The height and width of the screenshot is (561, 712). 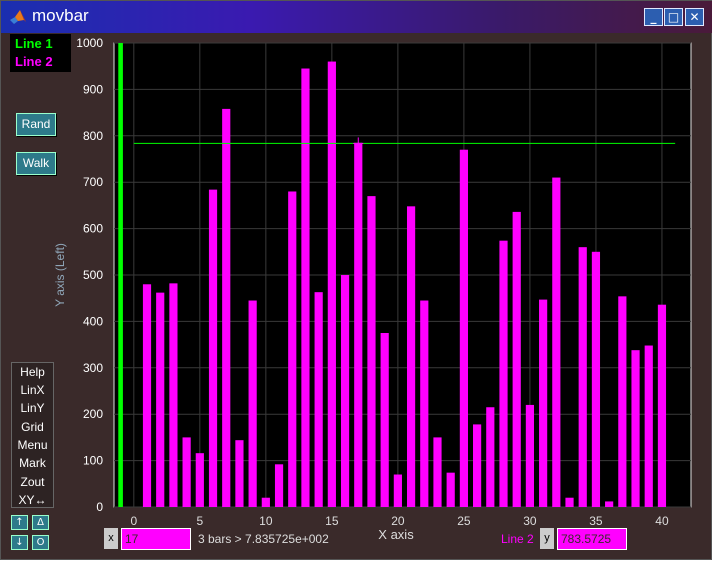 I want to click on y-tick-label: 300, so click(x=93, y=368).